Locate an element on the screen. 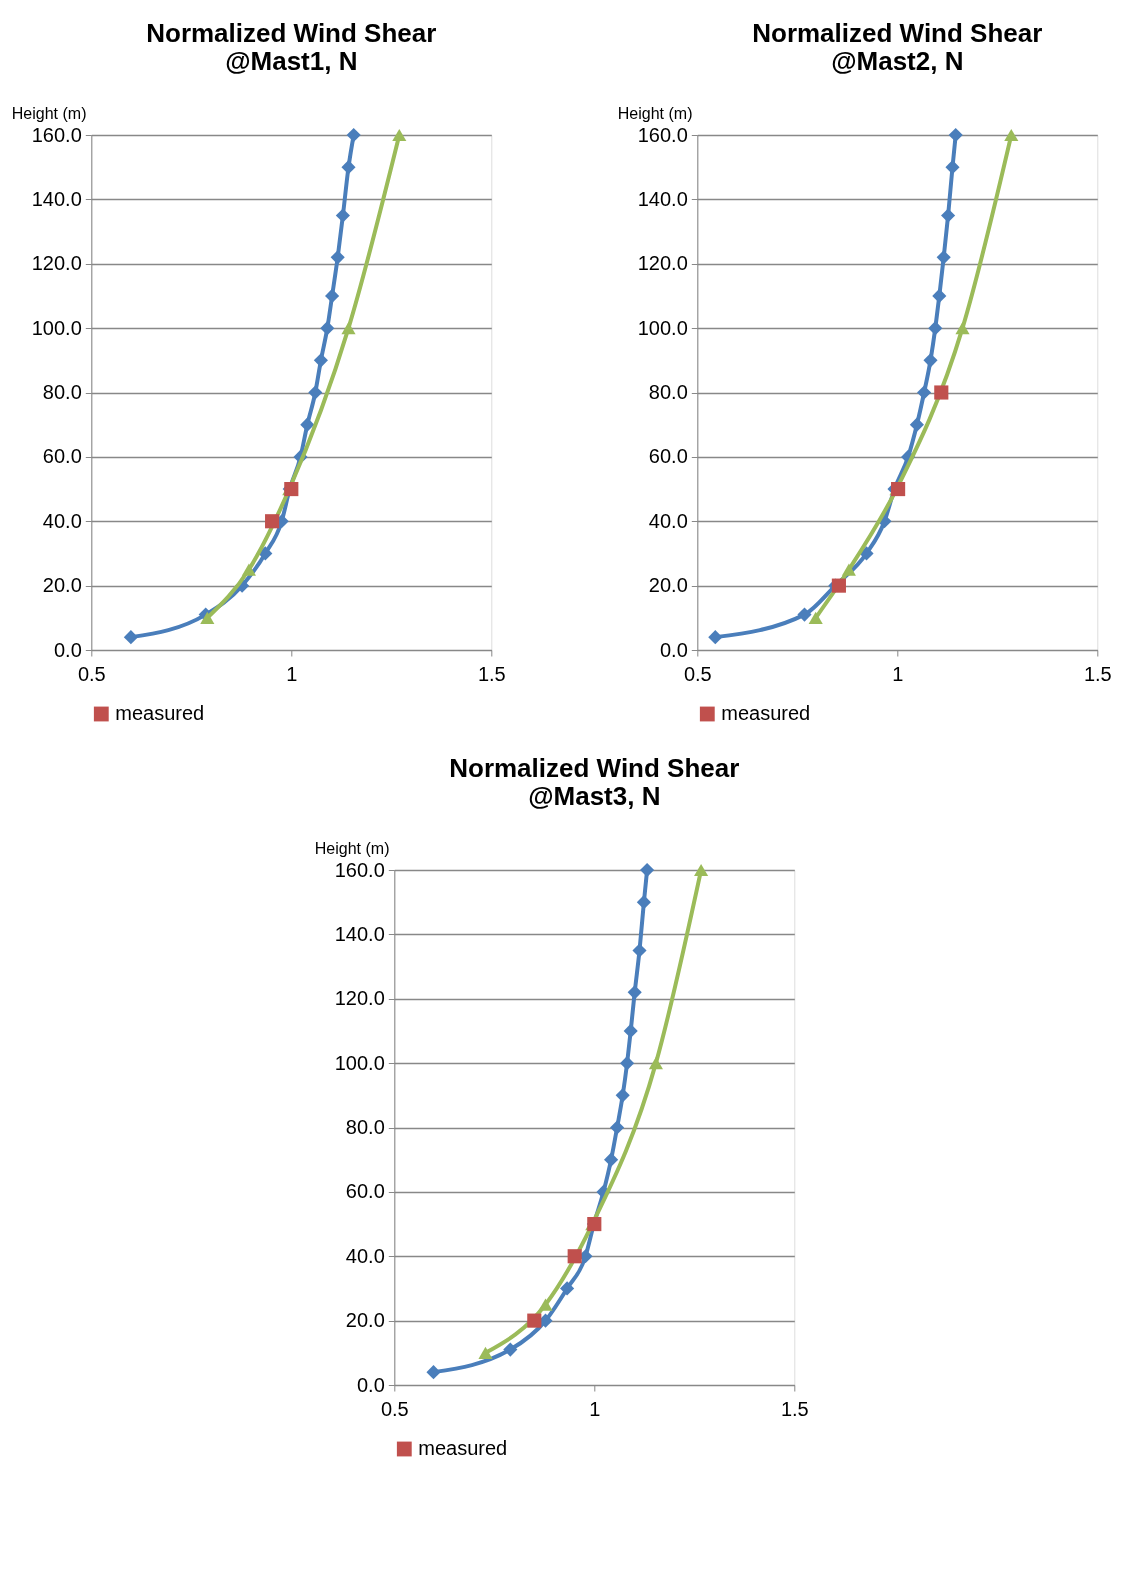 The height and width of the screenshot is (1595, 1125). chart-title: Normalized Wind Shear @Mast1, N is located at coordinates (291, 47).